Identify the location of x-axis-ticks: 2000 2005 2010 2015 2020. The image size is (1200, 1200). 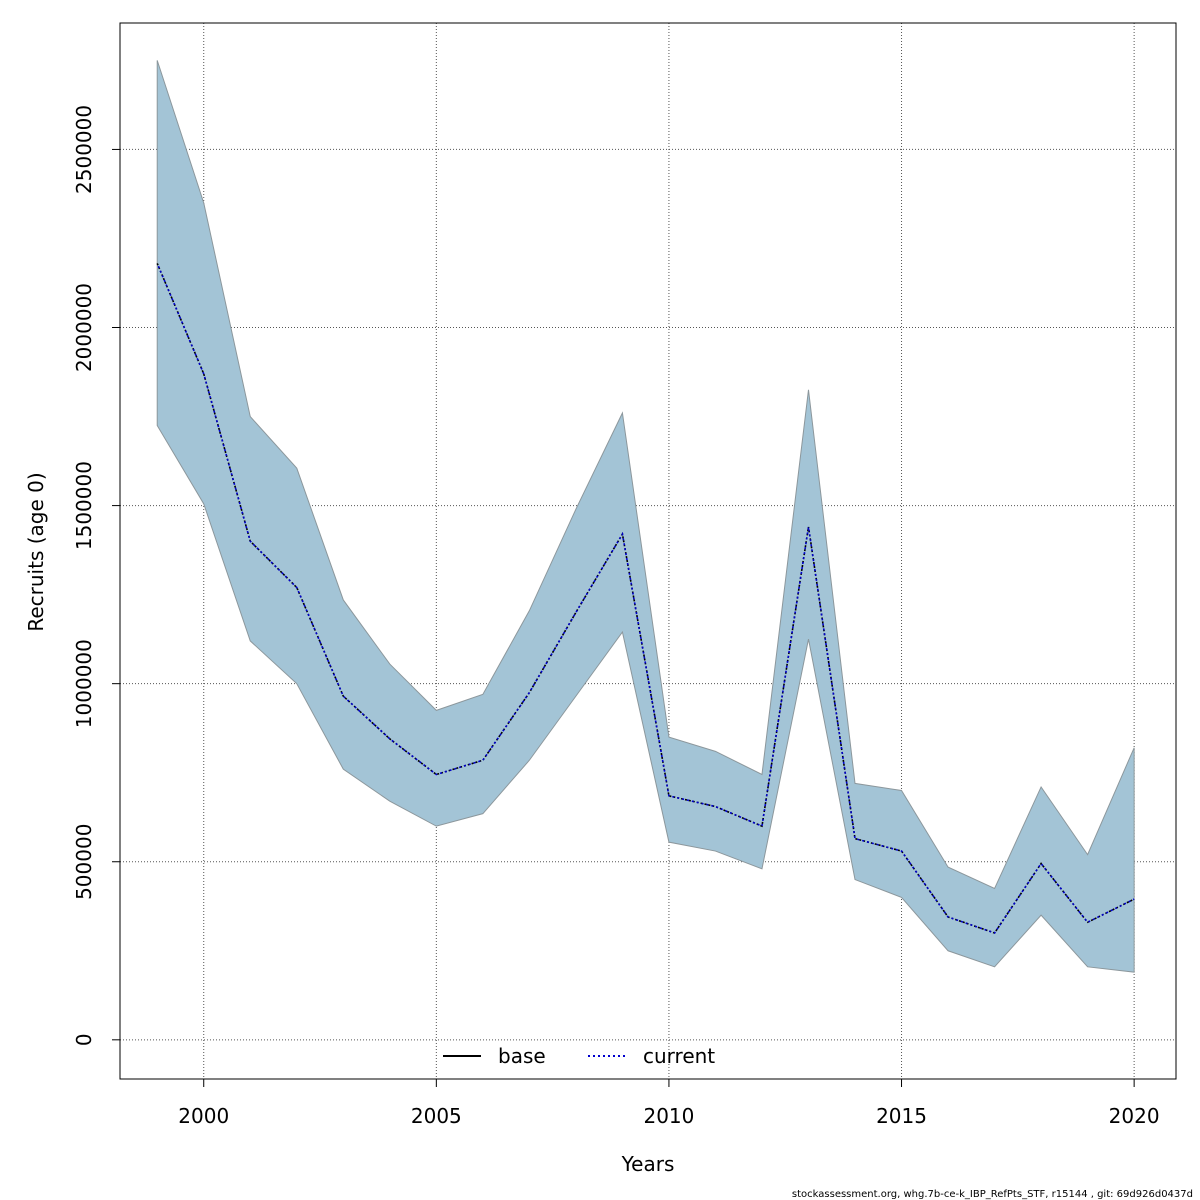
(669, 1103).